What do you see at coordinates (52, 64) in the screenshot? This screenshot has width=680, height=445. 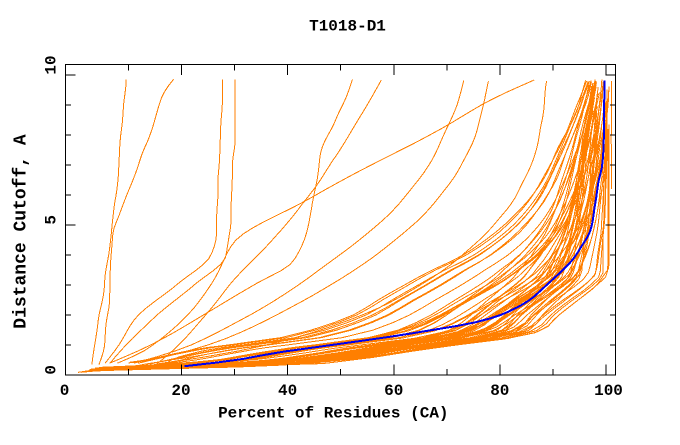 I see `svg-text: 10` at bounding box center [52, 64].